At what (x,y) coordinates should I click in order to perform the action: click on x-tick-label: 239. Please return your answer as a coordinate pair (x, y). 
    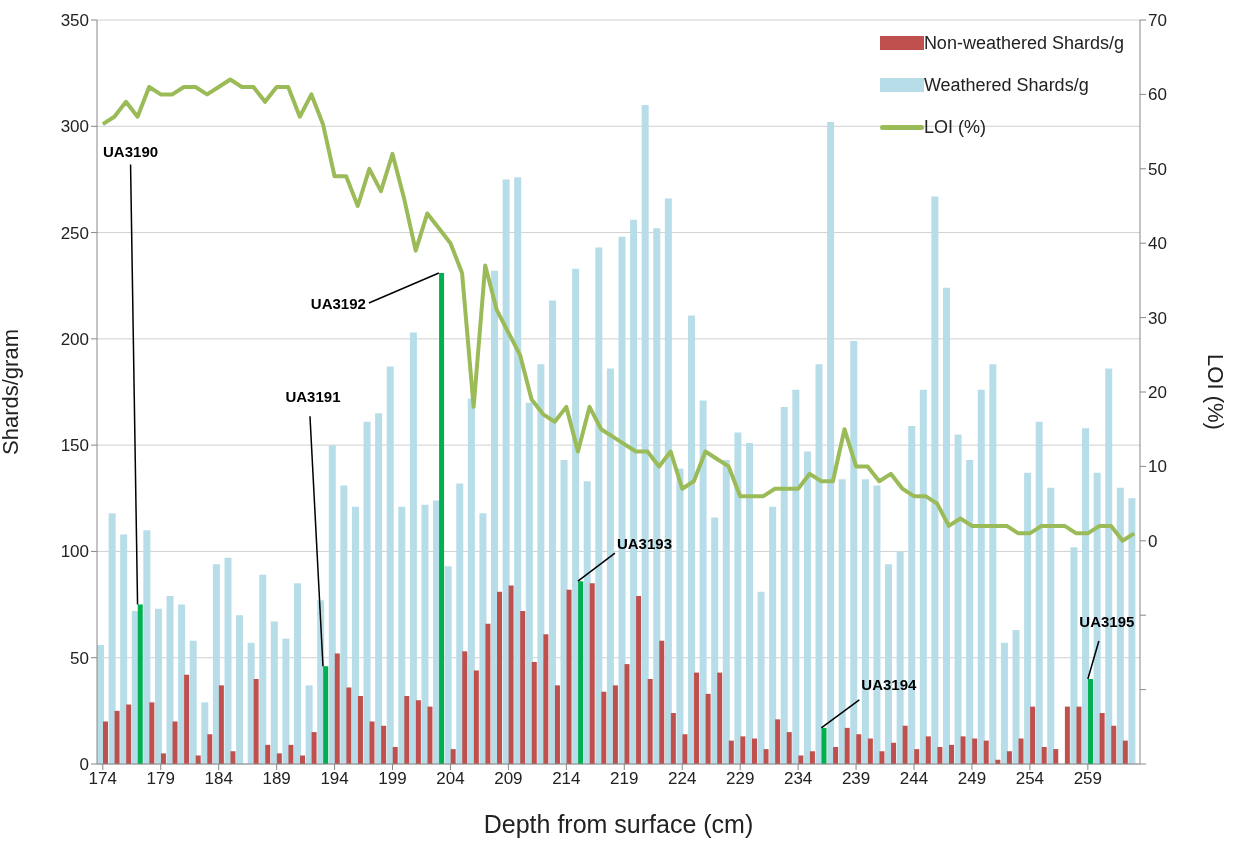
    Looking at the image, I should click on (856, 779).